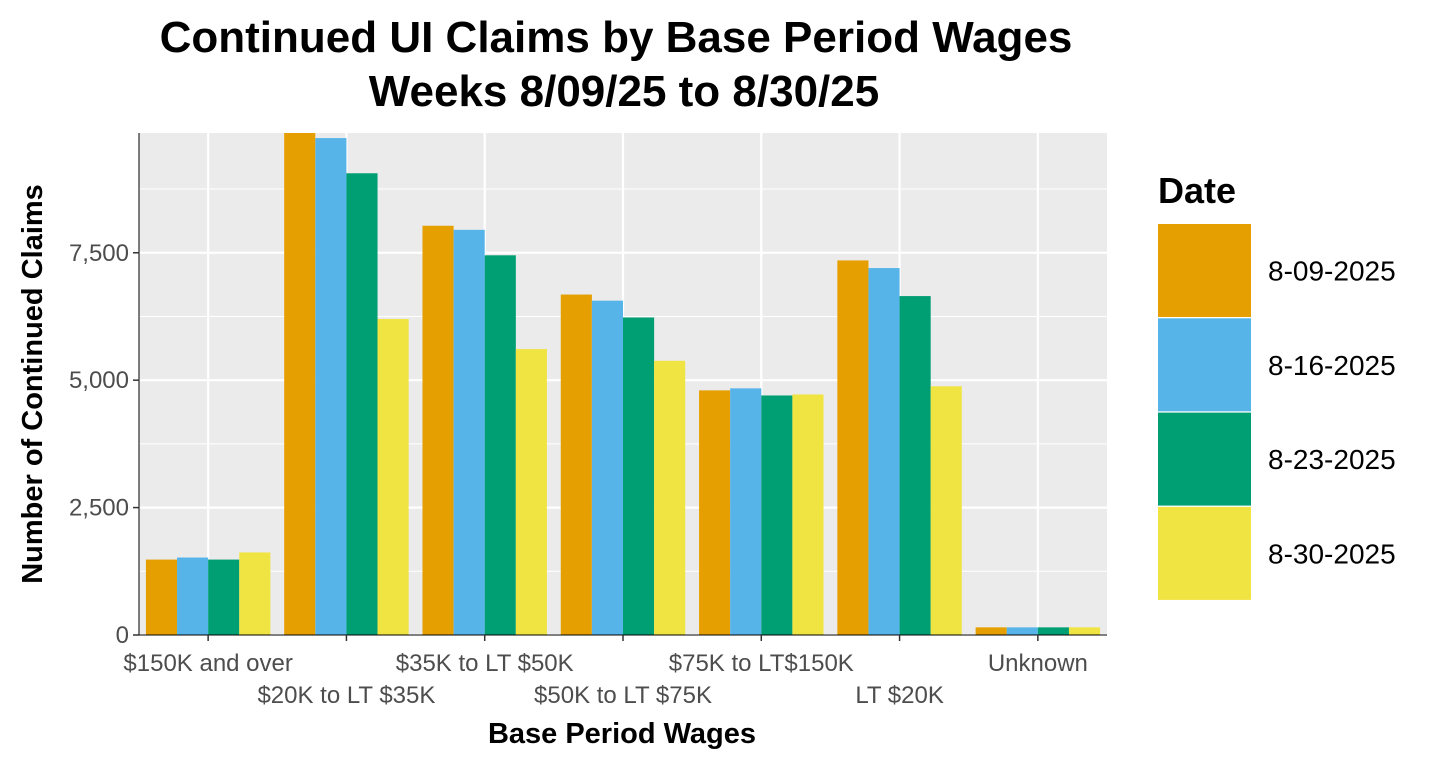 The height and width of the screenshot is (766, 1450). I want to click on chart-subtitle: Weeks 8/09/25 to 8/30/25, so click(624, 91).